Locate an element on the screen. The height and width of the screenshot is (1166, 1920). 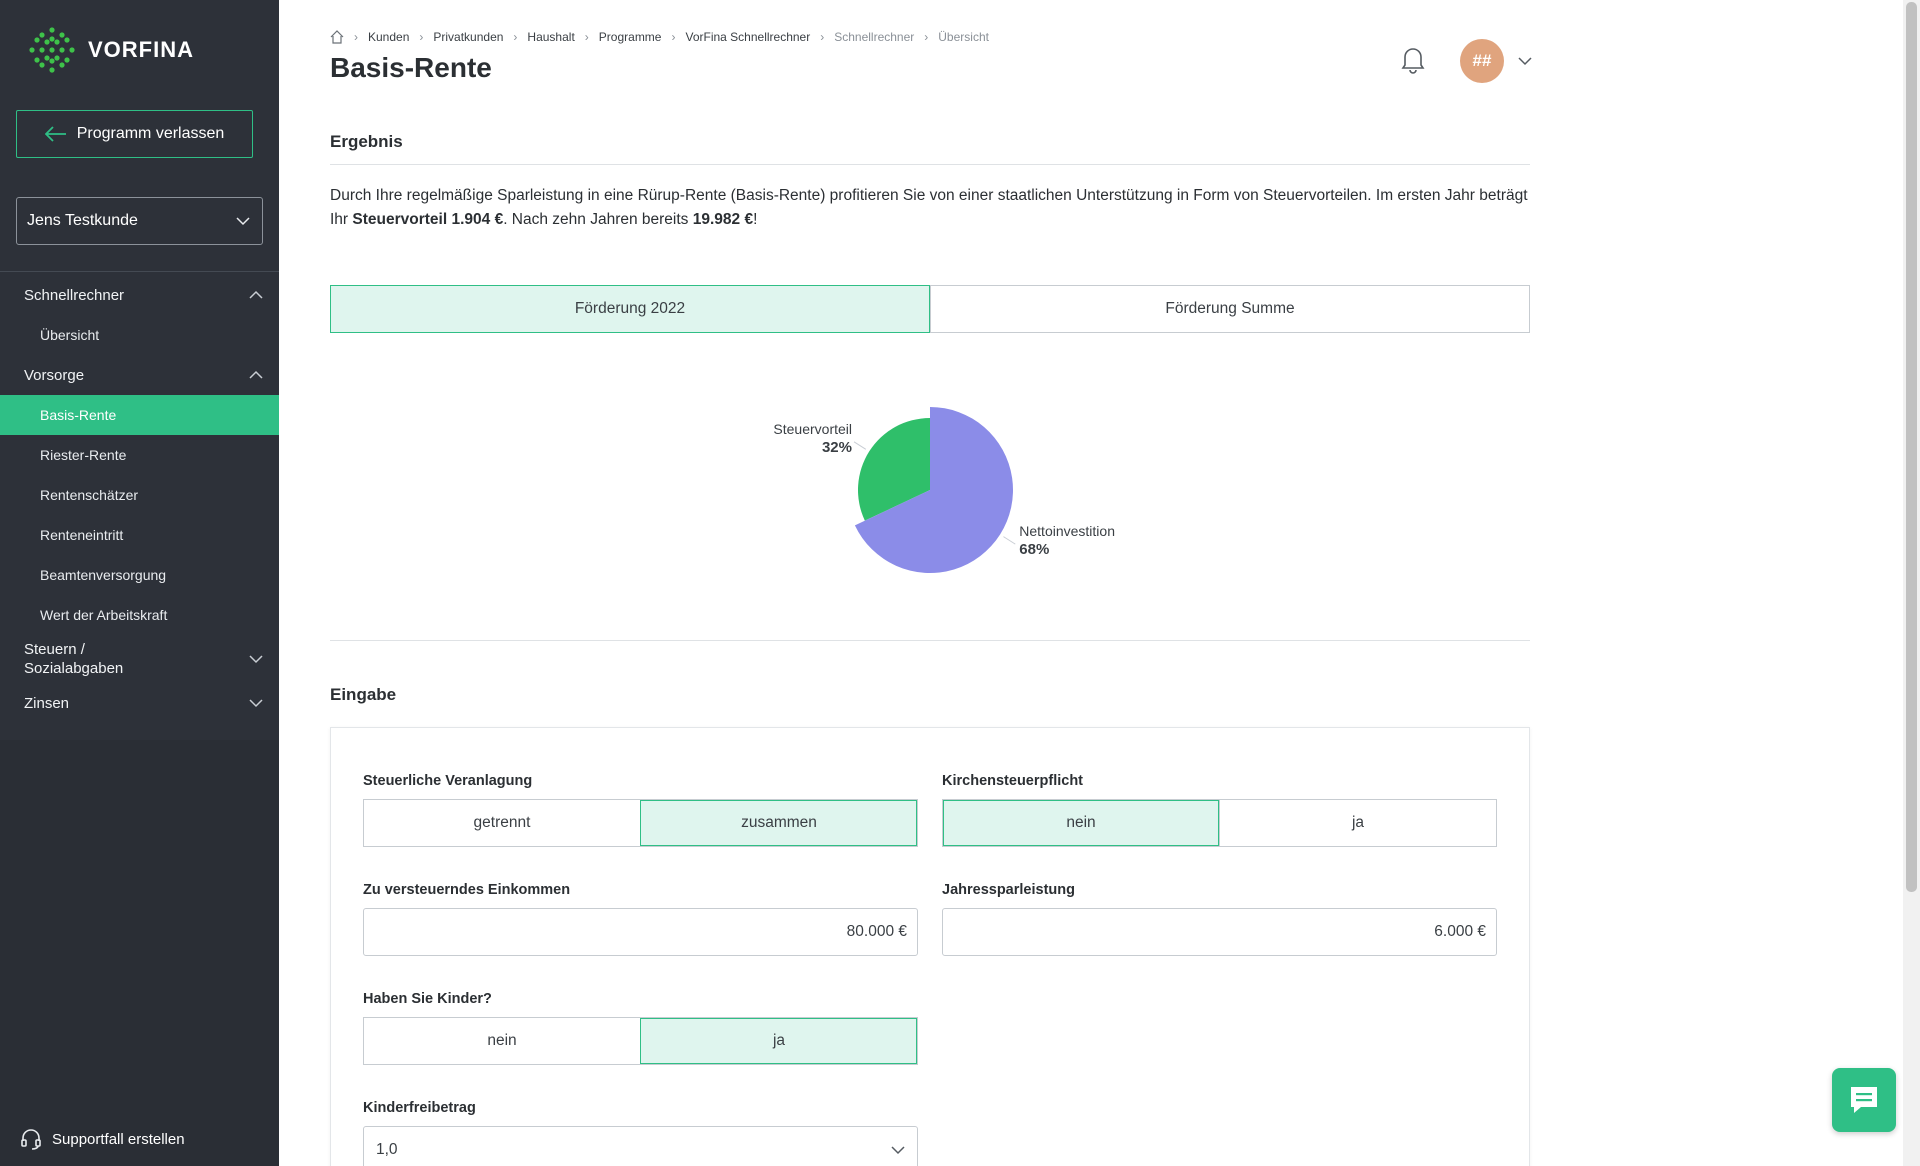
result-divider is located at coordinates (930, 164).